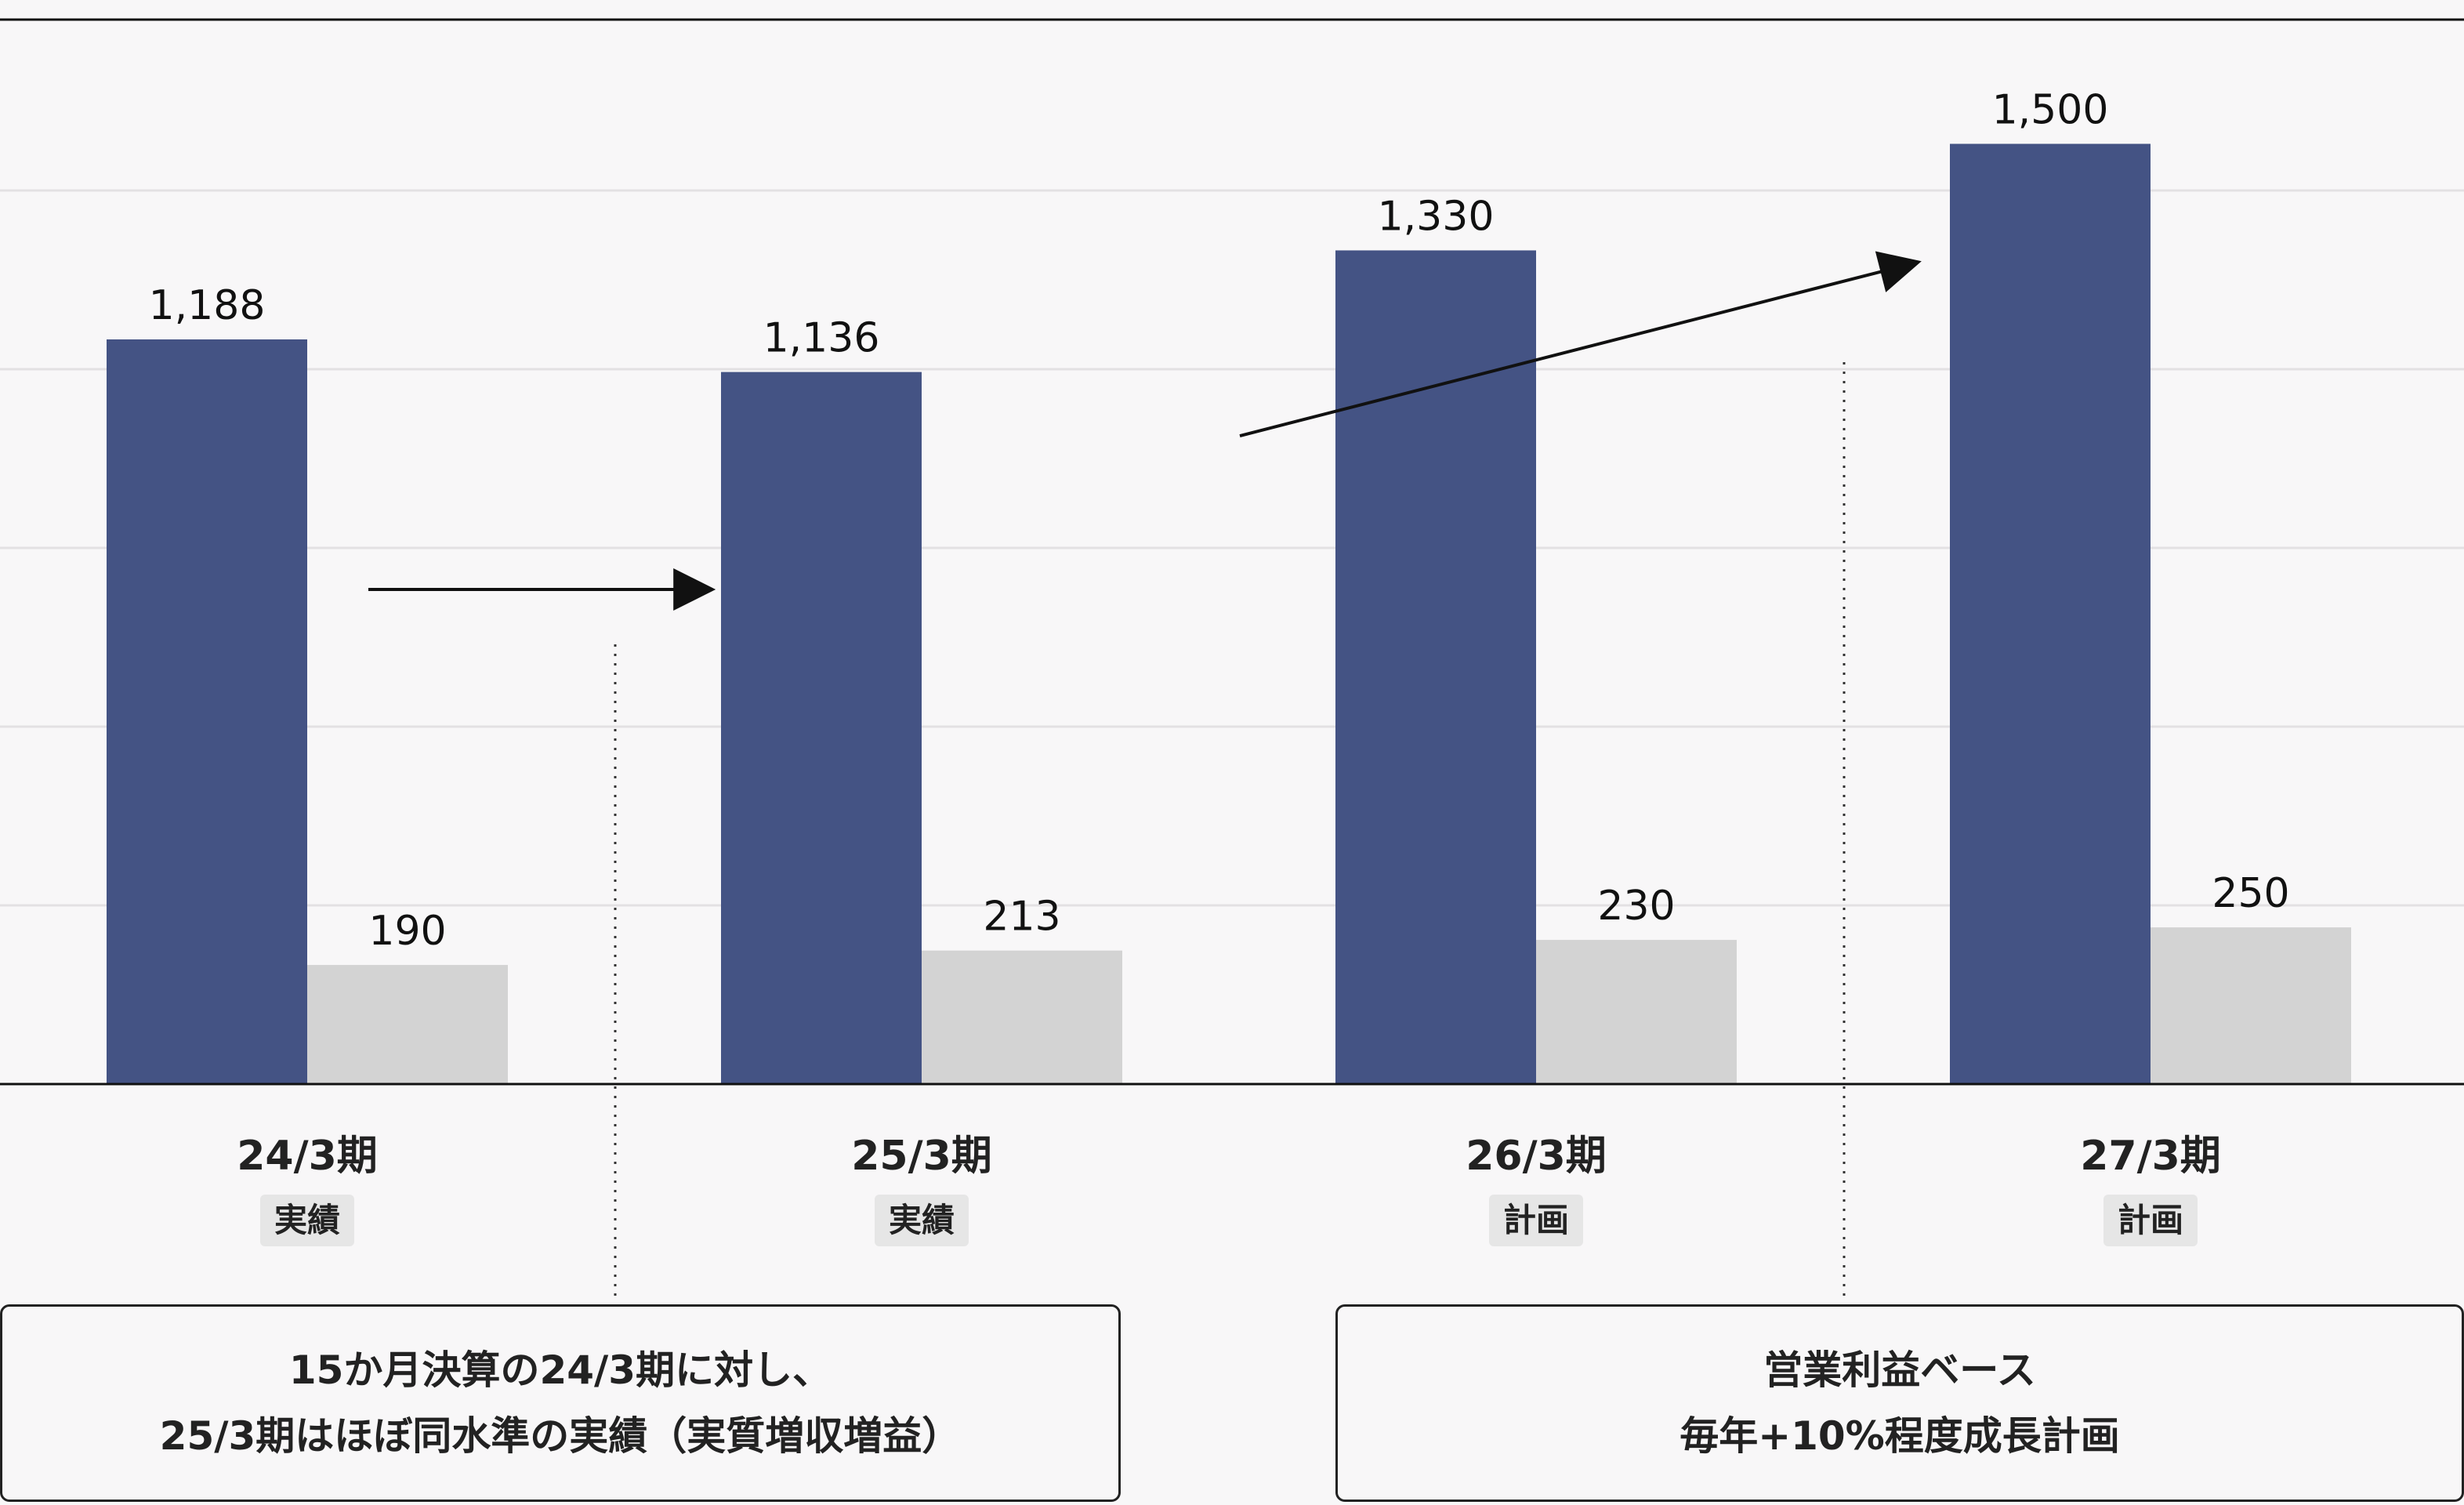  Describe the element at coordinates (2250, 893) in the screenshot. I see `data-label: 250` at that location.